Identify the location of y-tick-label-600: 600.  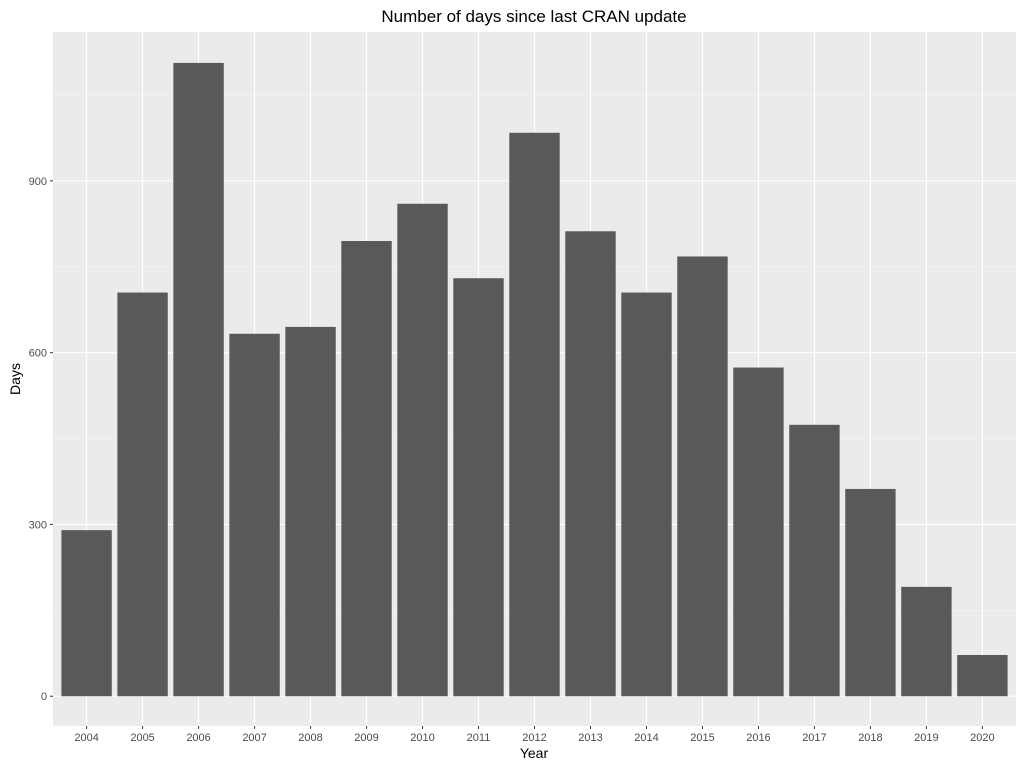
(38, 354).